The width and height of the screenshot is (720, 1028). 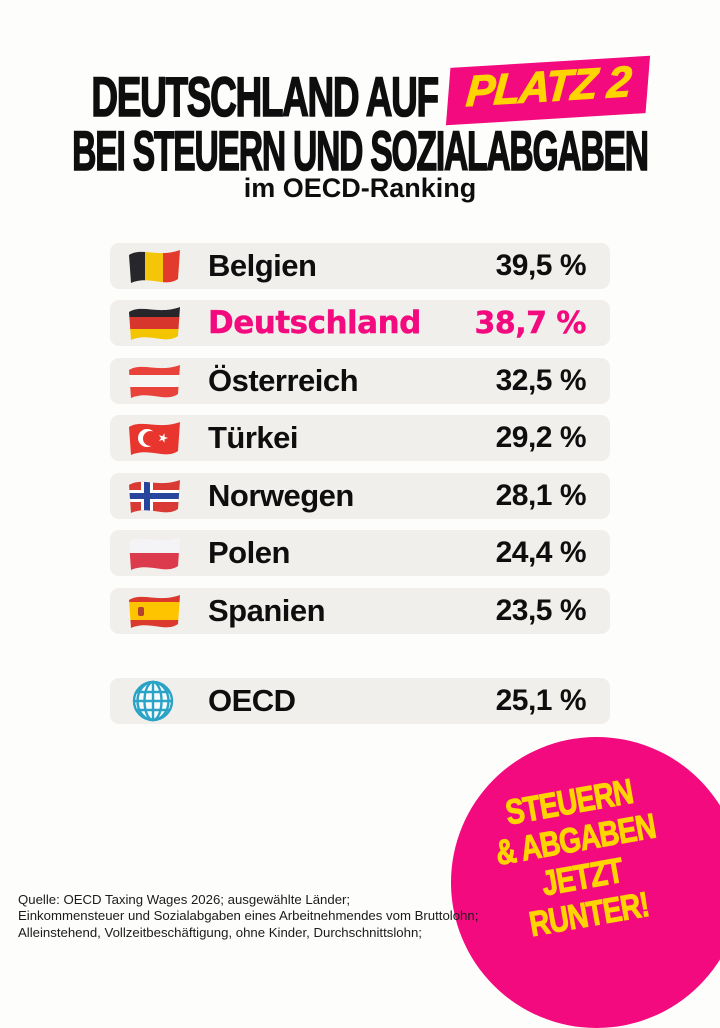 What do you see at coordinates (265, 96) in the screenshot?
I see `title-line1: DEUTSCHLAND AUF` at bounding box center [265, 96].